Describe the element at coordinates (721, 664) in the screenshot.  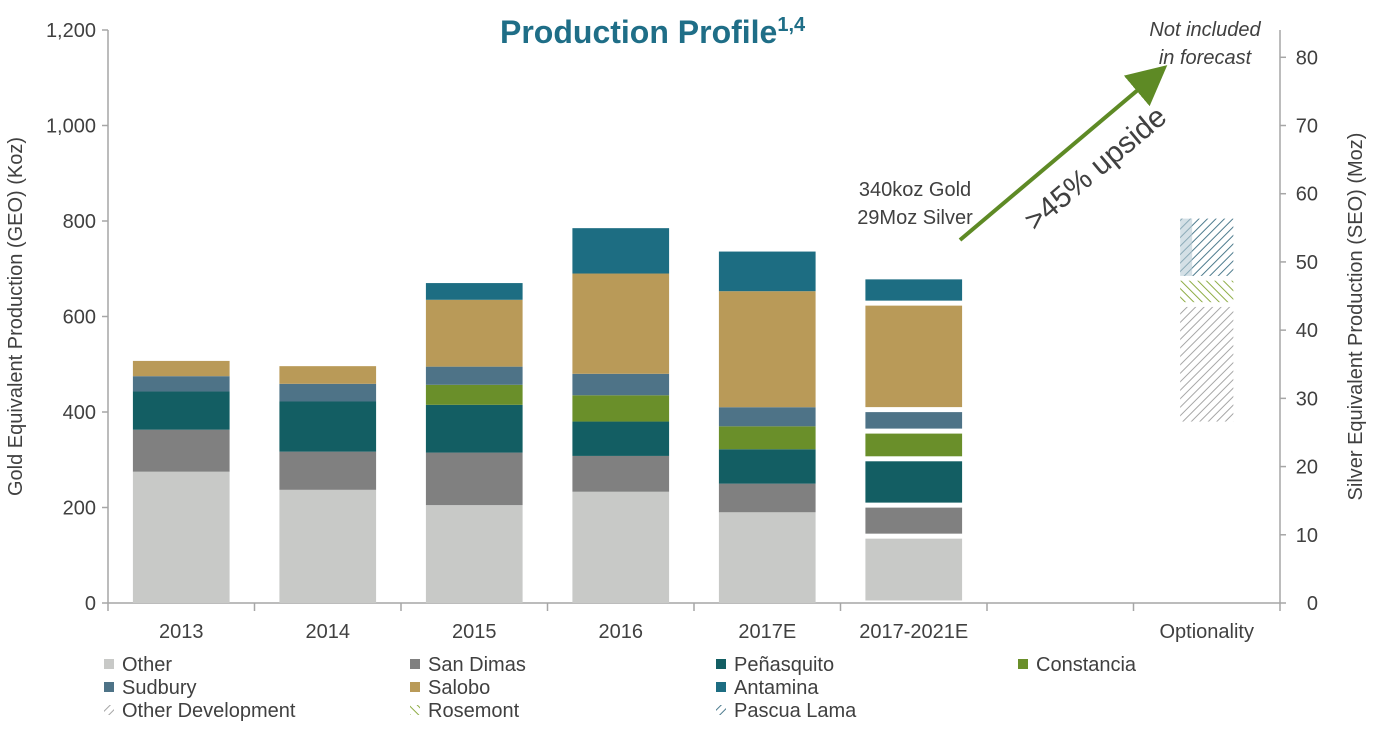
I see `legend-swatch-pe-asquito` at that location.